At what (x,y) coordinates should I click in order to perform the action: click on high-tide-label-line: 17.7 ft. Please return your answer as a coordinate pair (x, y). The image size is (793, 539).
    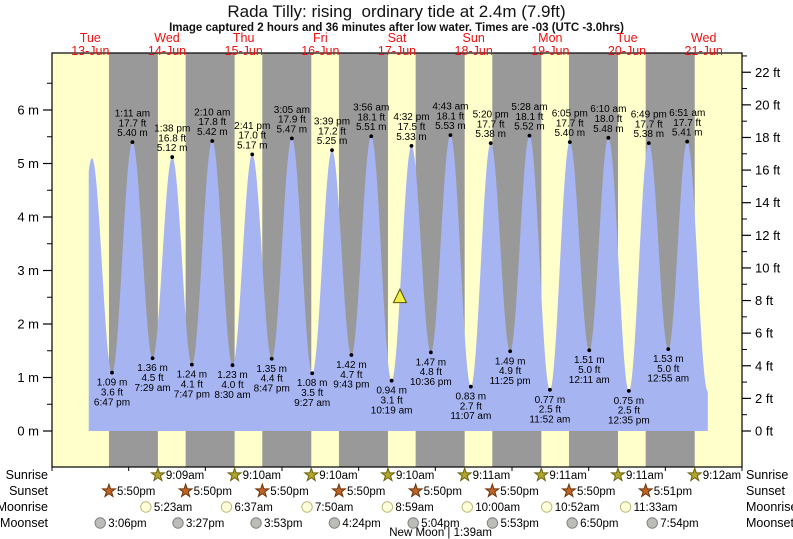
    Looking at the image, I should click on (133, 123).